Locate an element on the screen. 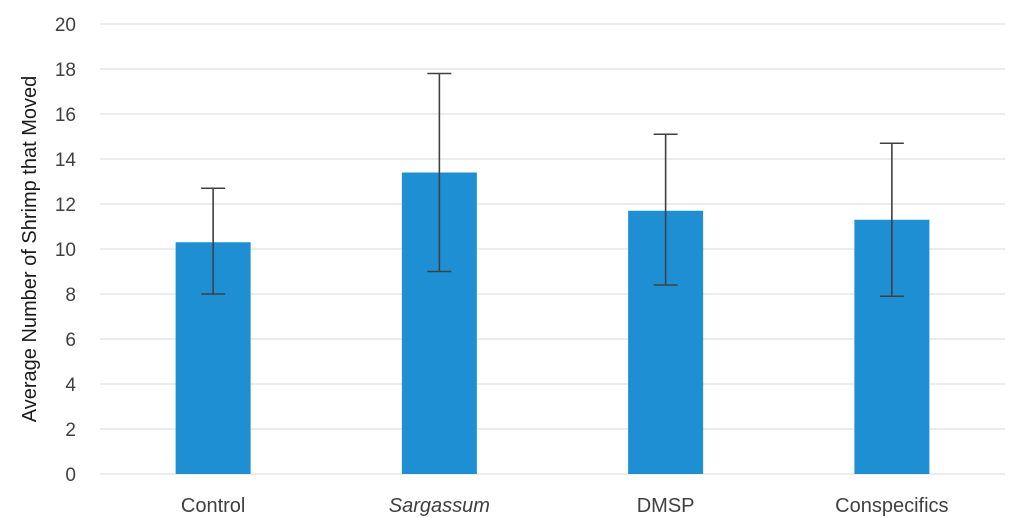 The image size is (1011, 518). y-tick-label: 16 is located at coordinates (65, 115).